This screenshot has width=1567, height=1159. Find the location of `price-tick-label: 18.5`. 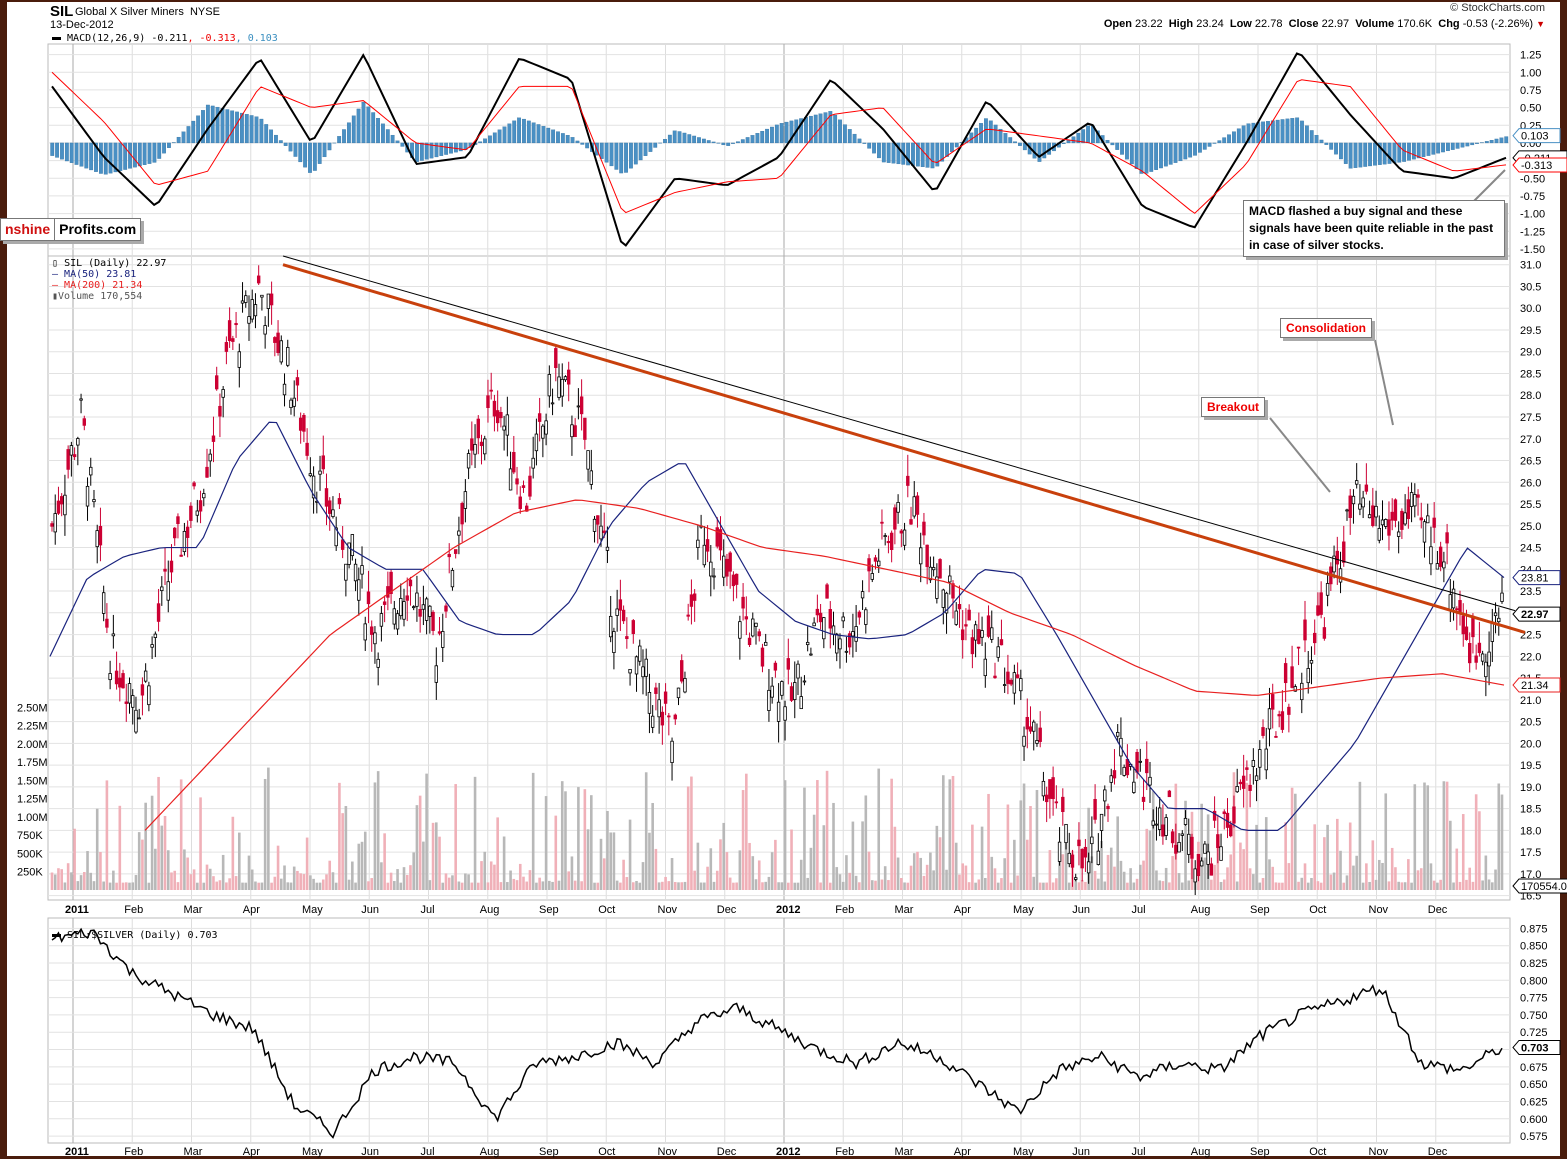

price-tick-label: 18.5 is located at coordinates (1530, 810).